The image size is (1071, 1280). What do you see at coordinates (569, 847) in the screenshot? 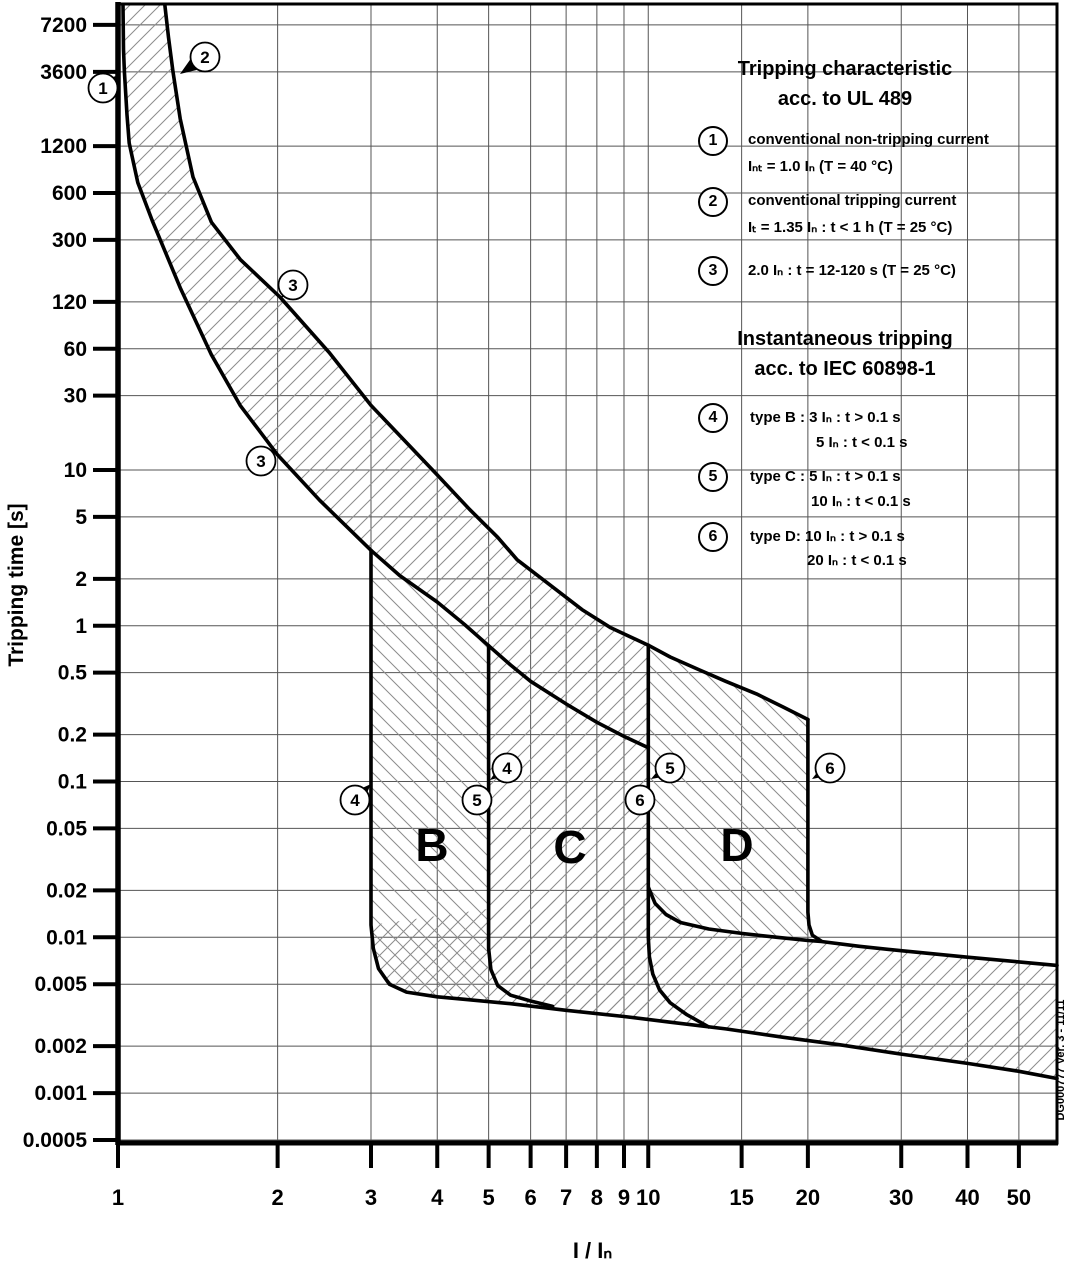
I see `svg-text: C` at bounding box center [569, 847].